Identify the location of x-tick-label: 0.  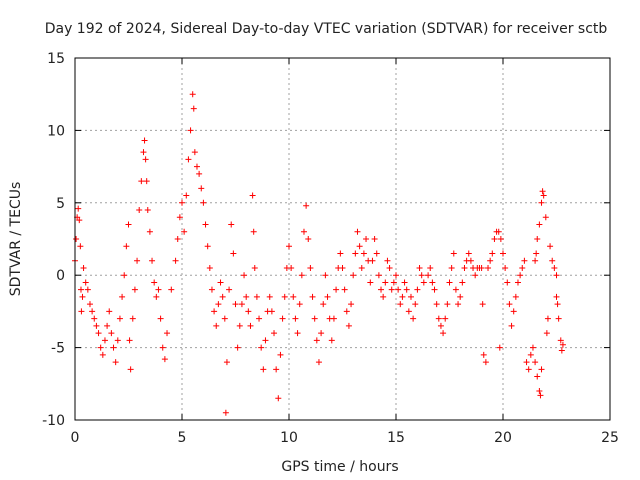
(75, 438).